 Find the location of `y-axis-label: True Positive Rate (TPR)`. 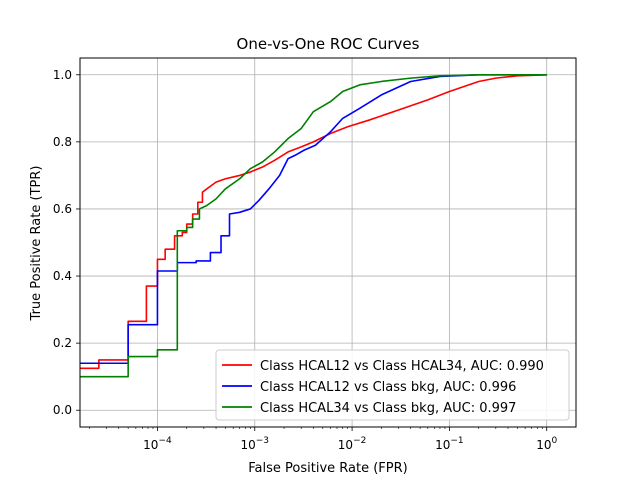

y-axis-label: True Positive Rate (TPR) is located at coordinates (36, 244).